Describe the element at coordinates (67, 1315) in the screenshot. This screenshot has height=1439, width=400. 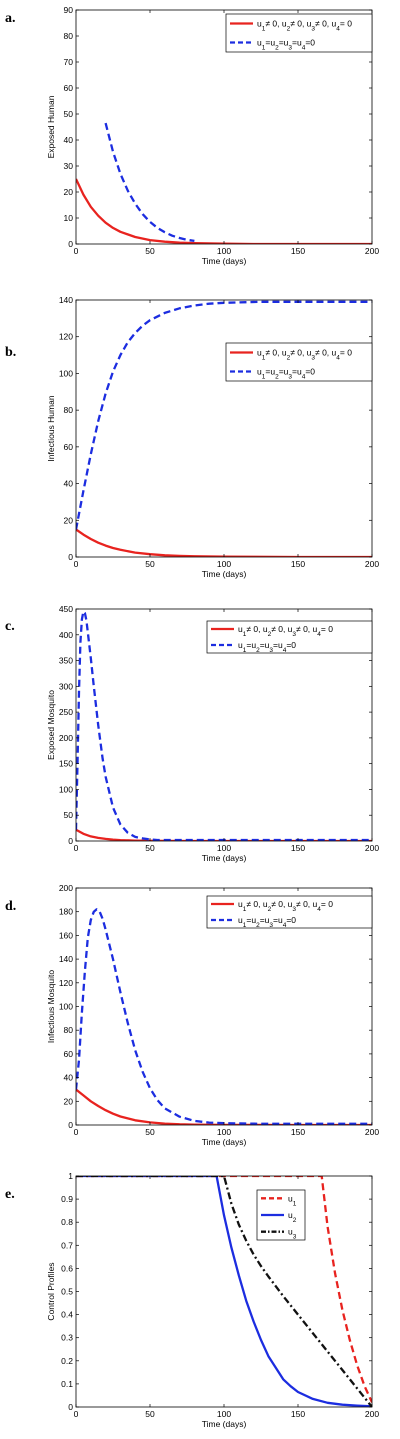
I see `y-tick-label: 0.4` at that location.